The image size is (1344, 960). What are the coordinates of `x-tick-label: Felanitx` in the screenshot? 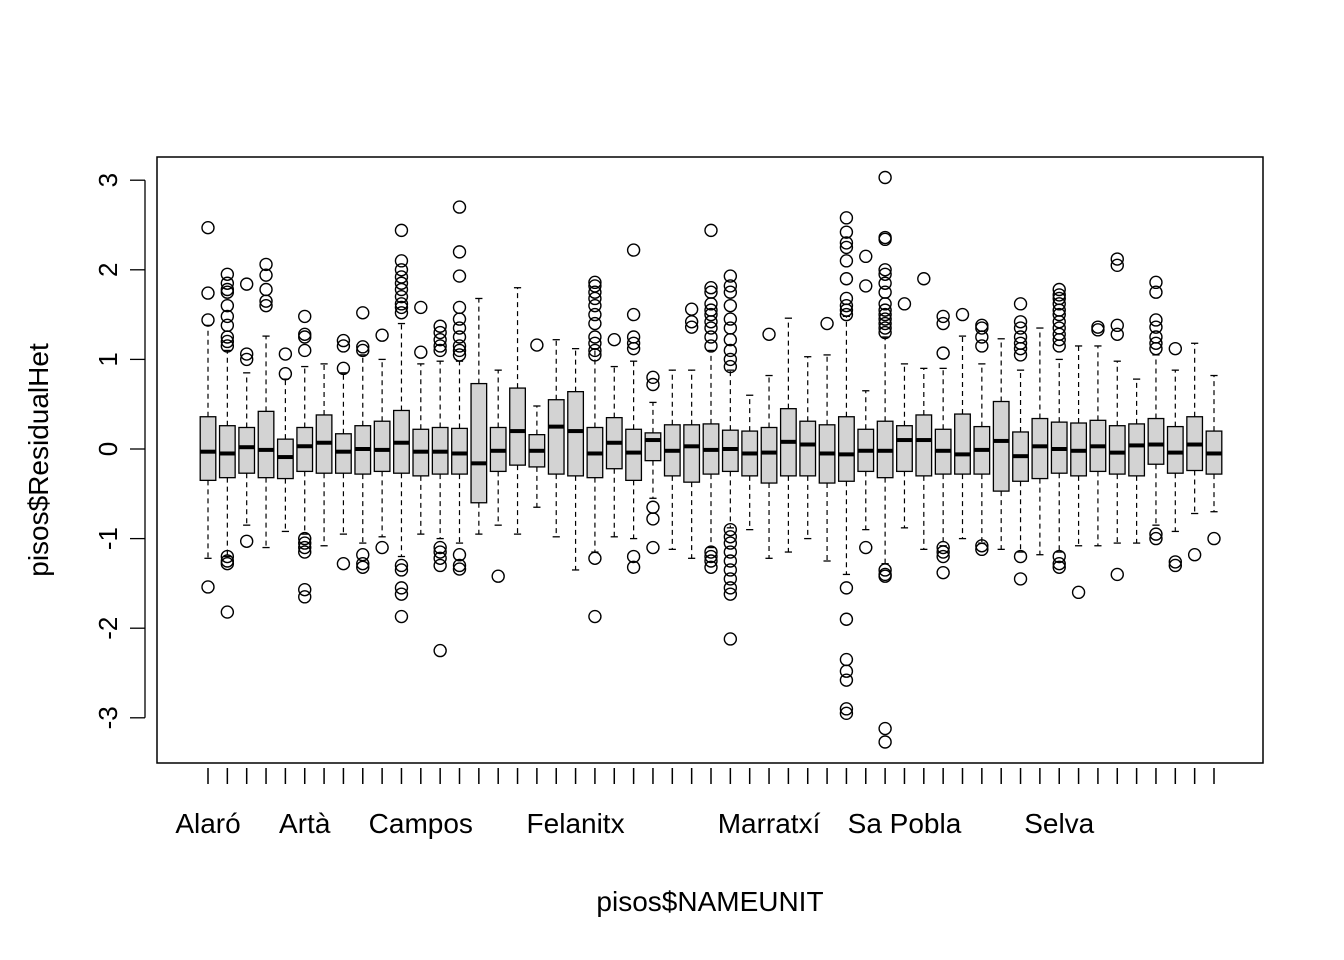 It's located at (576, 823).